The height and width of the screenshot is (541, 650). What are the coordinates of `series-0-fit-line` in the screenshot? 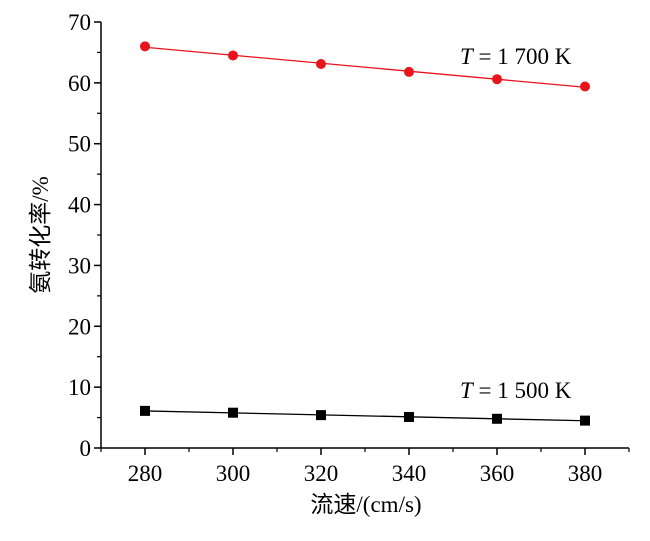 It's located at (365, 67).